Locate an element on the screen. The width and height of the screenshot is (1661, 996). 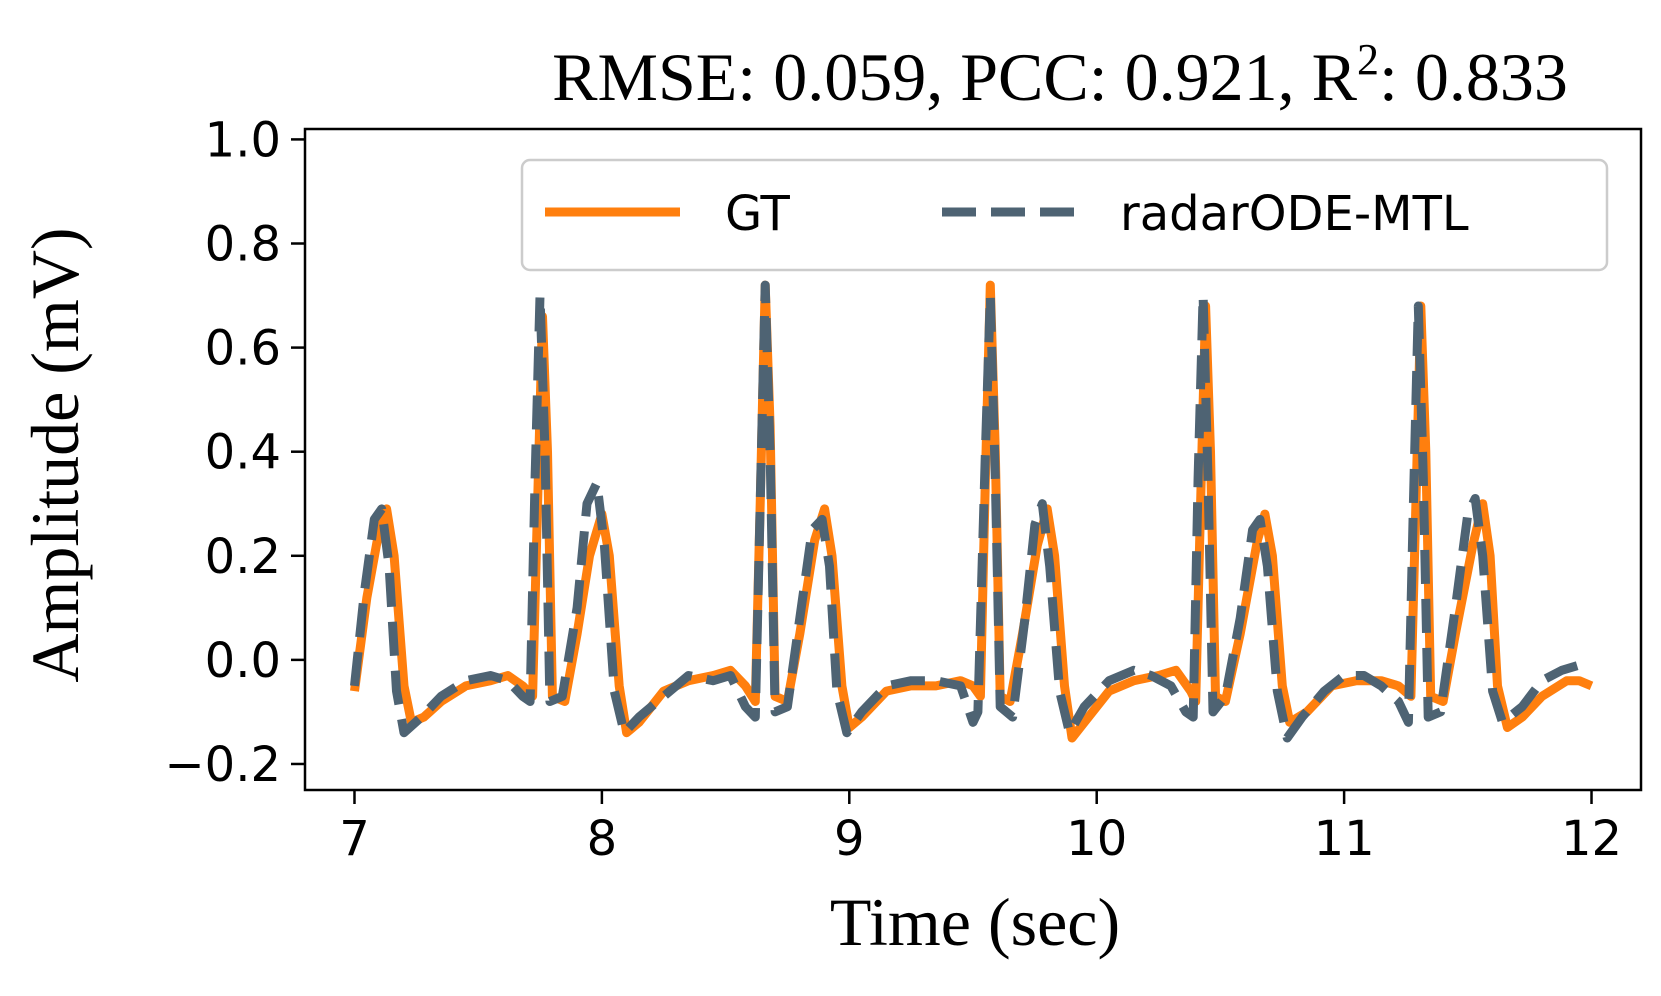
title-main: RMSE: 0.059, PCC: 0.921, R is located at coordinates (954, 77).